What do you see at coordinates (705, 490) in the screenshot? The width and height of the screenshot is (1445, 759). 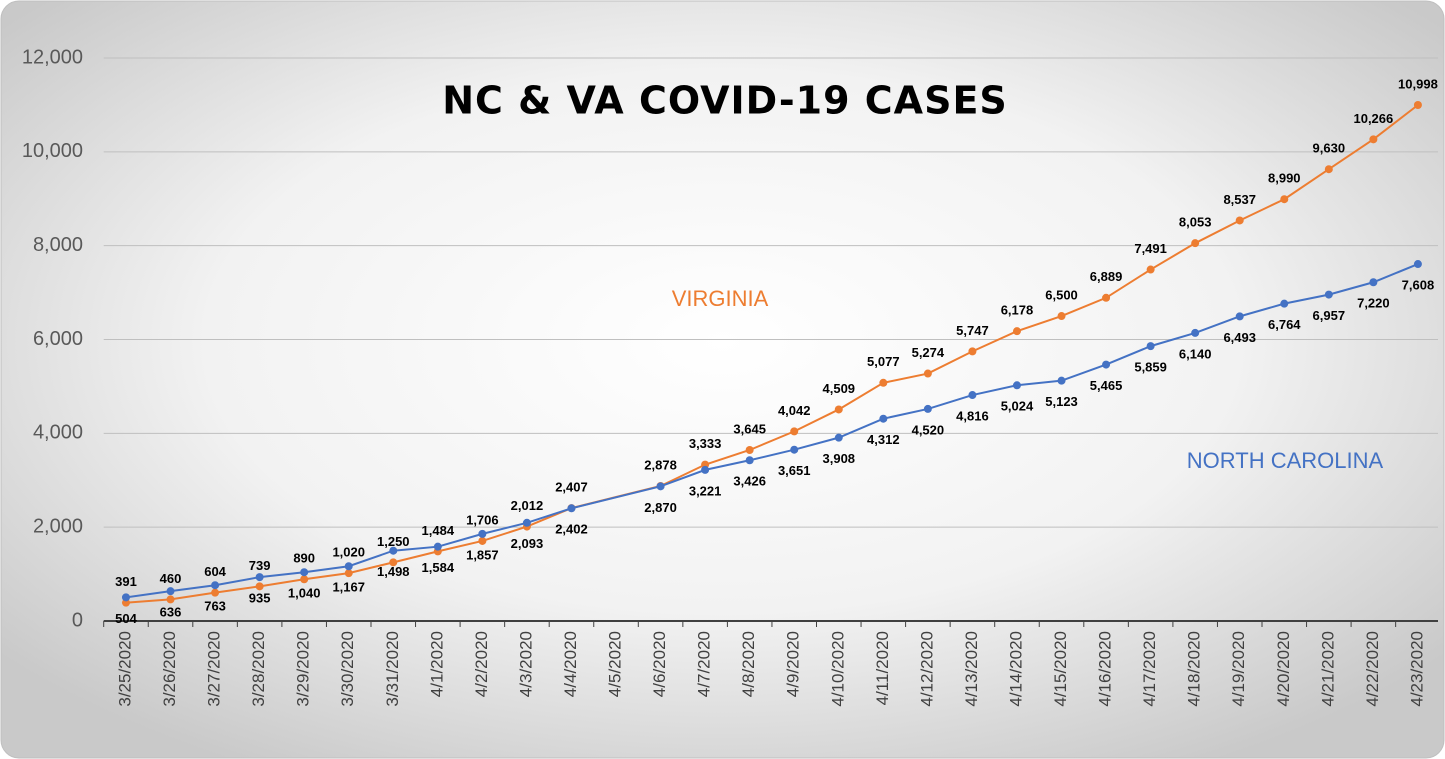 I see `data-label: 3,221` at bounding box center [705, 490].